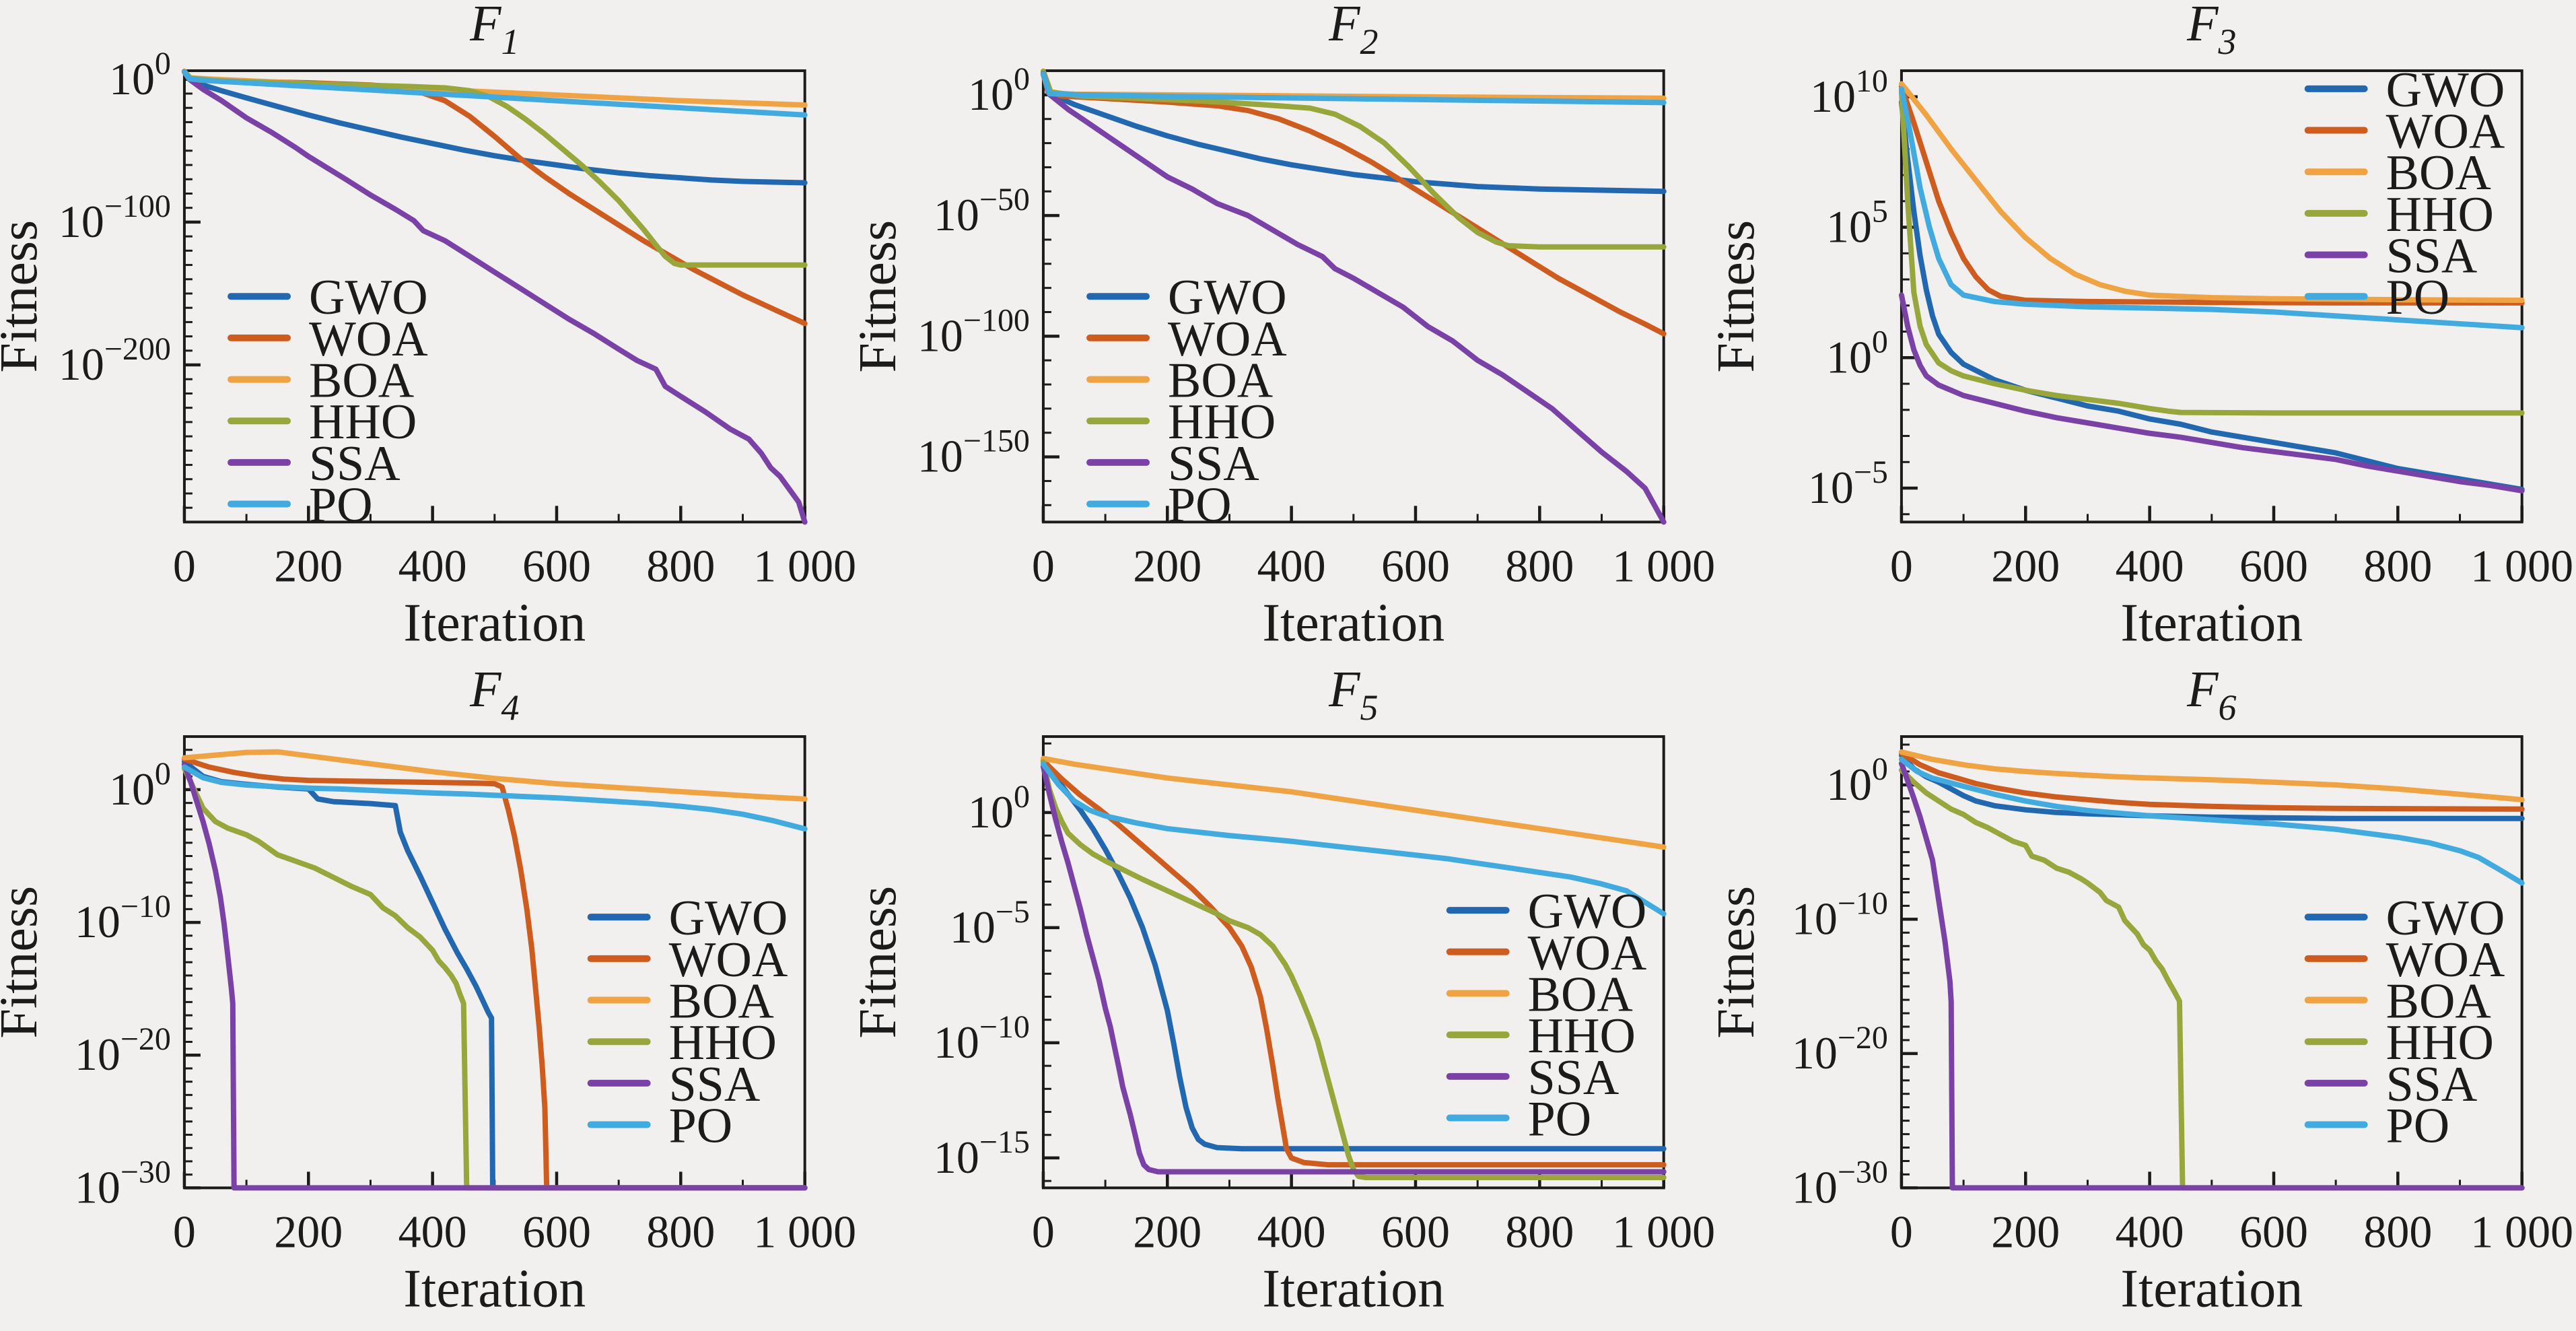 This screenshot has height=1331, width=2576. What do you see at coordinates (494, 694) in the screenshot?
I see `panel-title: F4` at bounding box center [494, 694].